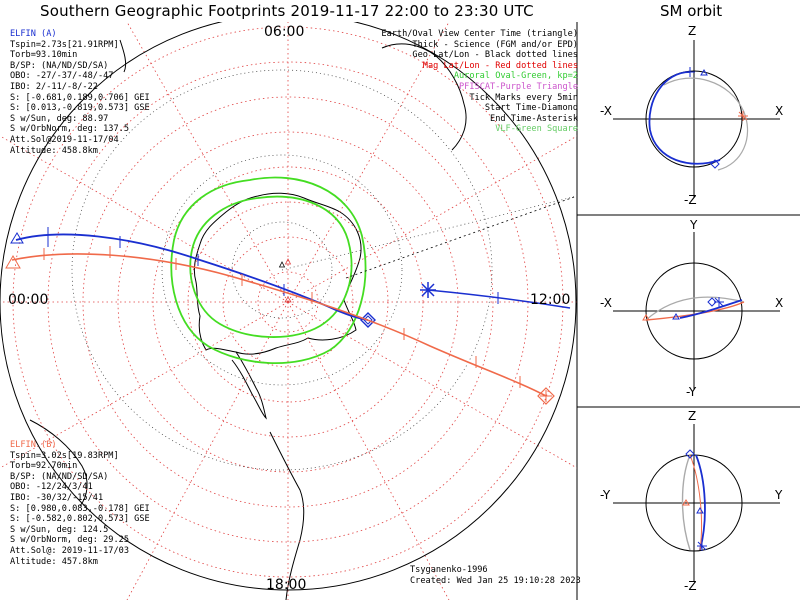  Describe the element at coordinates (424, 97) in the screenshot. I see `africa-coast` at that location.